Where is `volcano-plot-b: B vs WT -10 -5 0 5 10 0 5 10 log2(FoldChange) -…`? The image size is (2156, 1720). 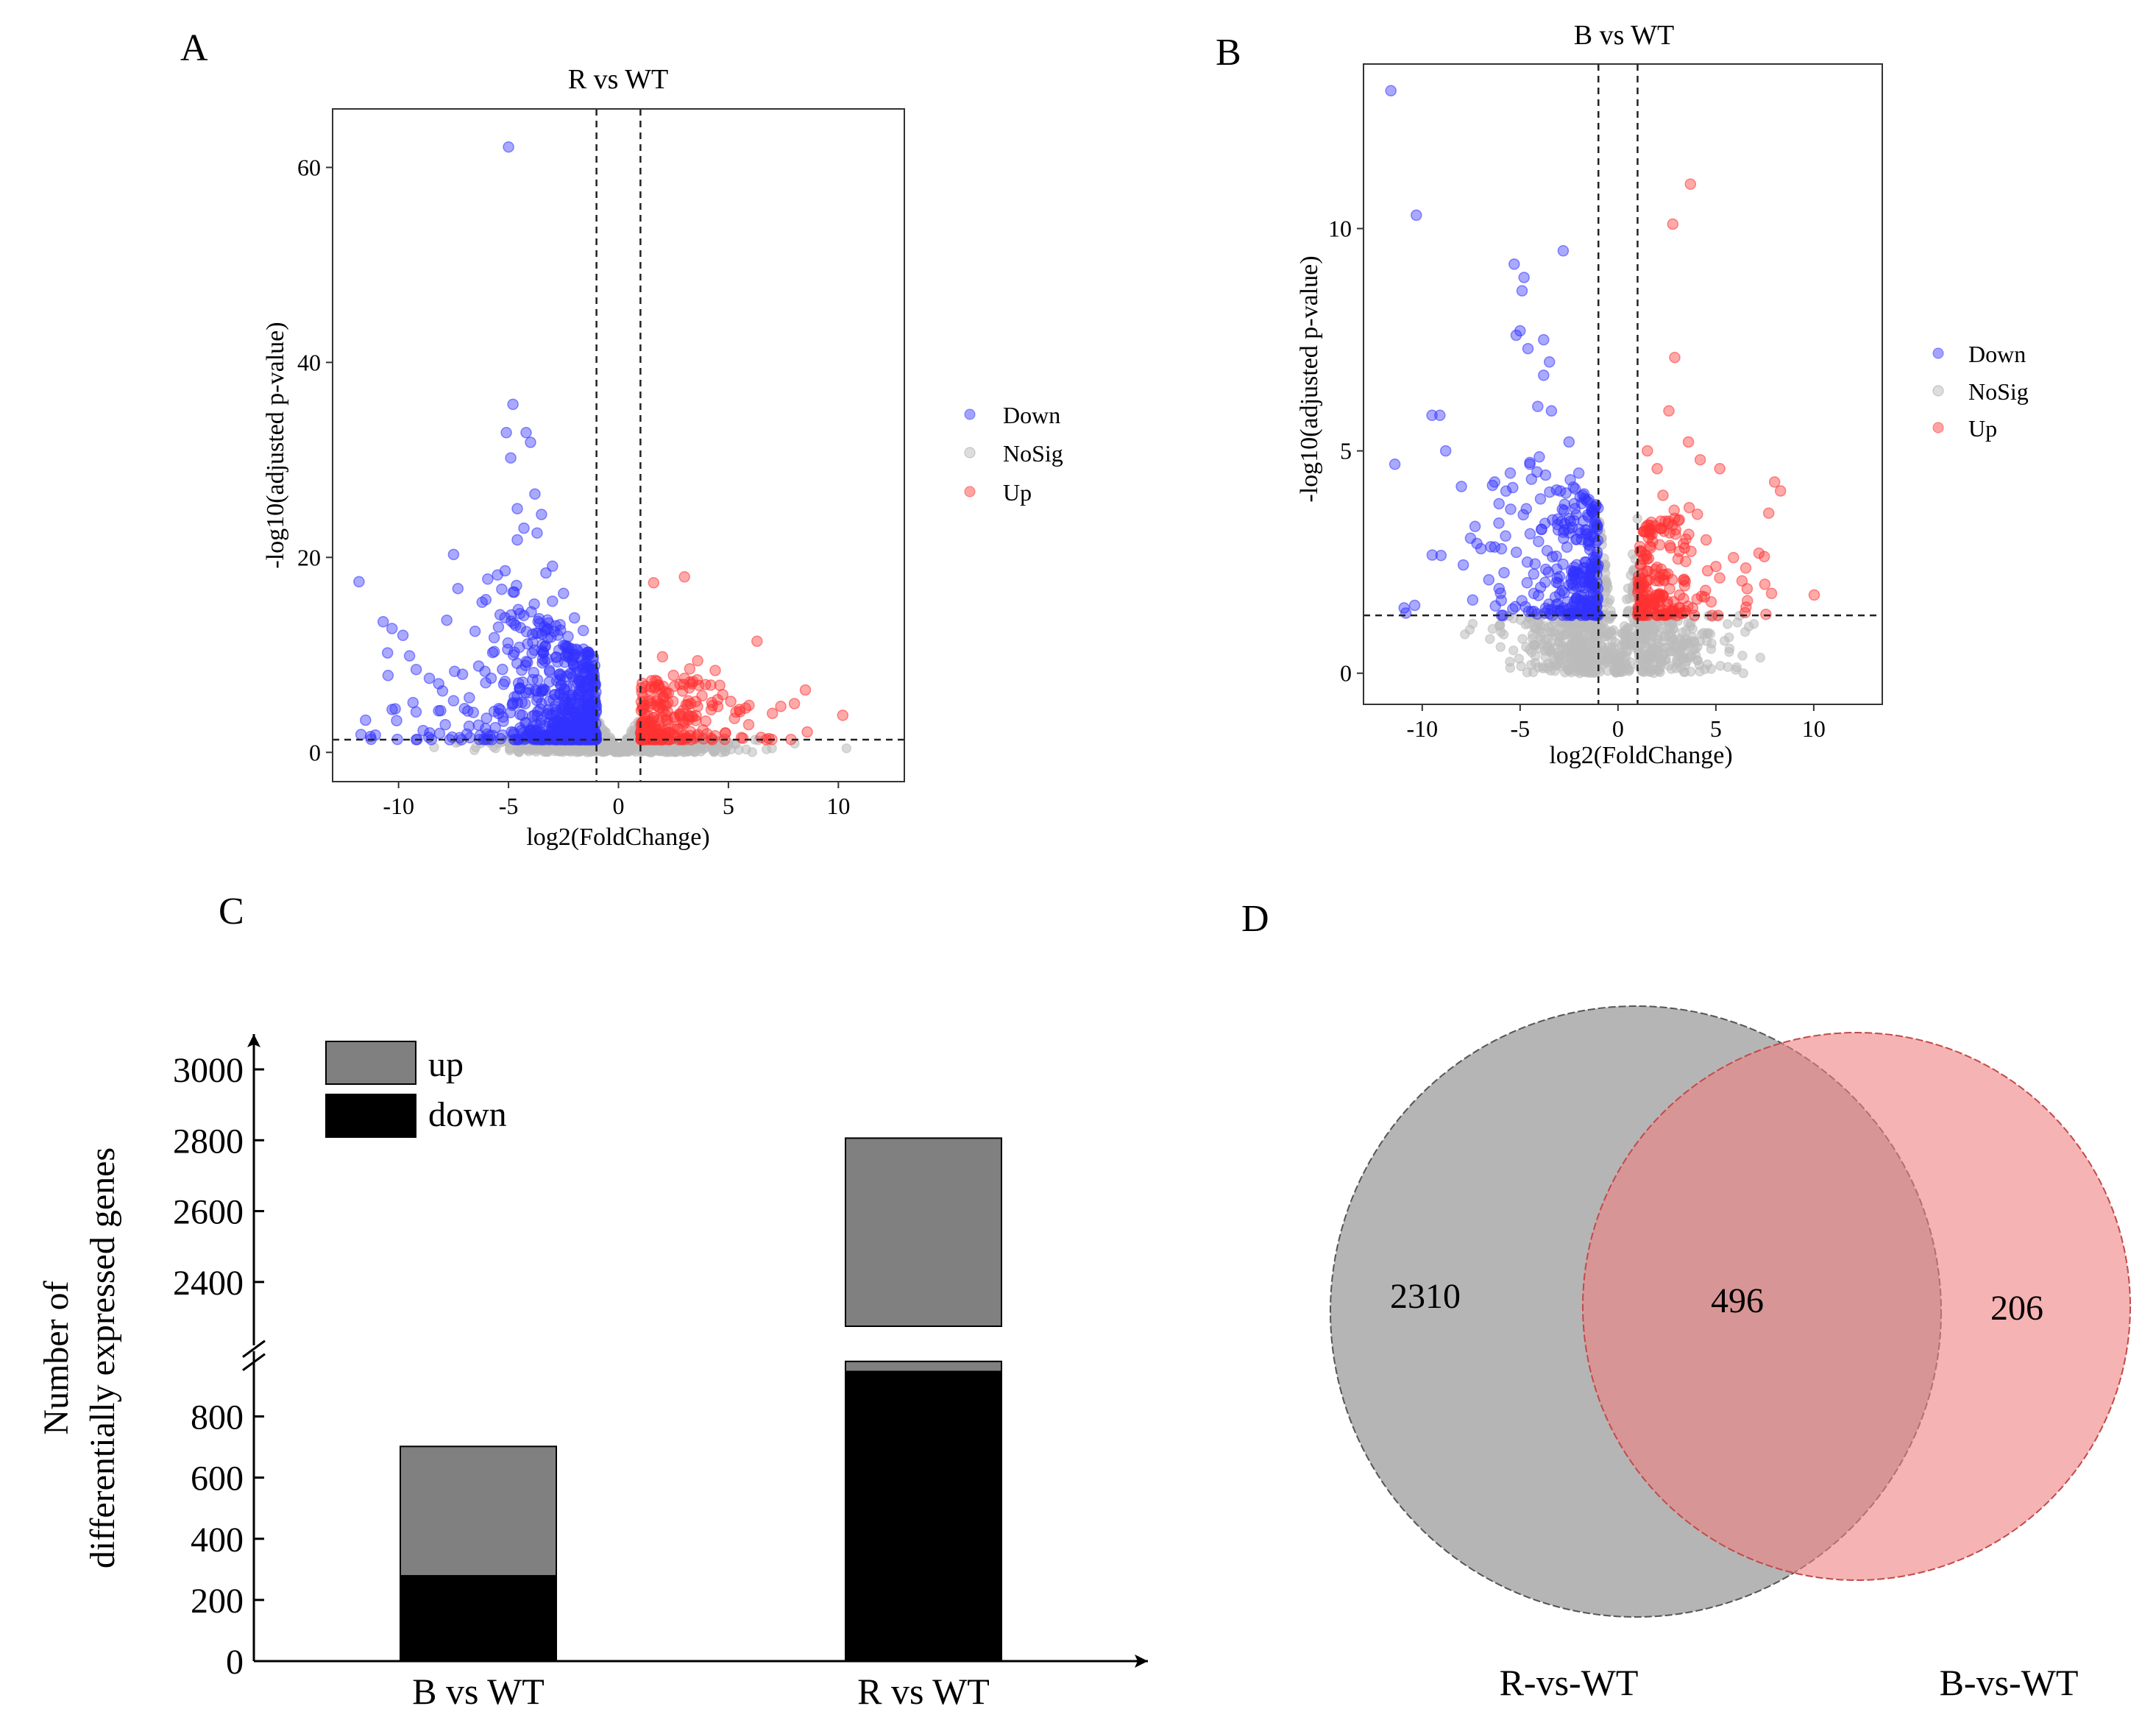
volcano-plot-b: B vs WT -10 -5 0 5 10 0 5 10 log2(FoldChange) -… is located at coordinates (1663, 394).